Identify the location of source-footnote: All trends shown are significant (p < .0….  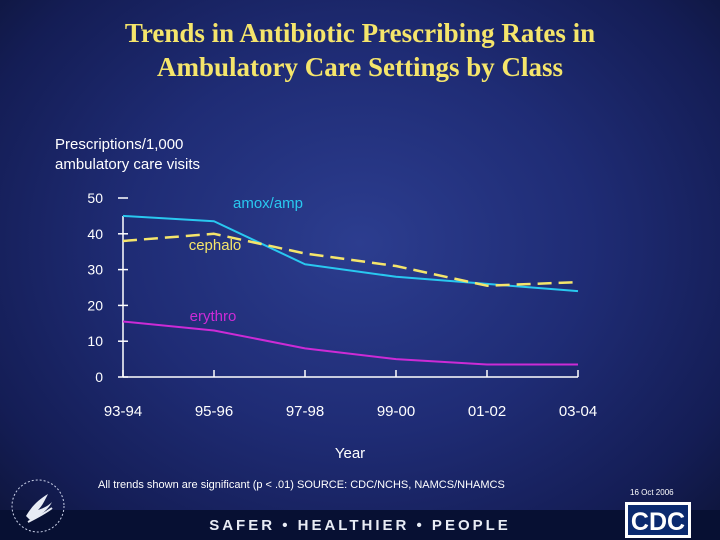
(301, 485).